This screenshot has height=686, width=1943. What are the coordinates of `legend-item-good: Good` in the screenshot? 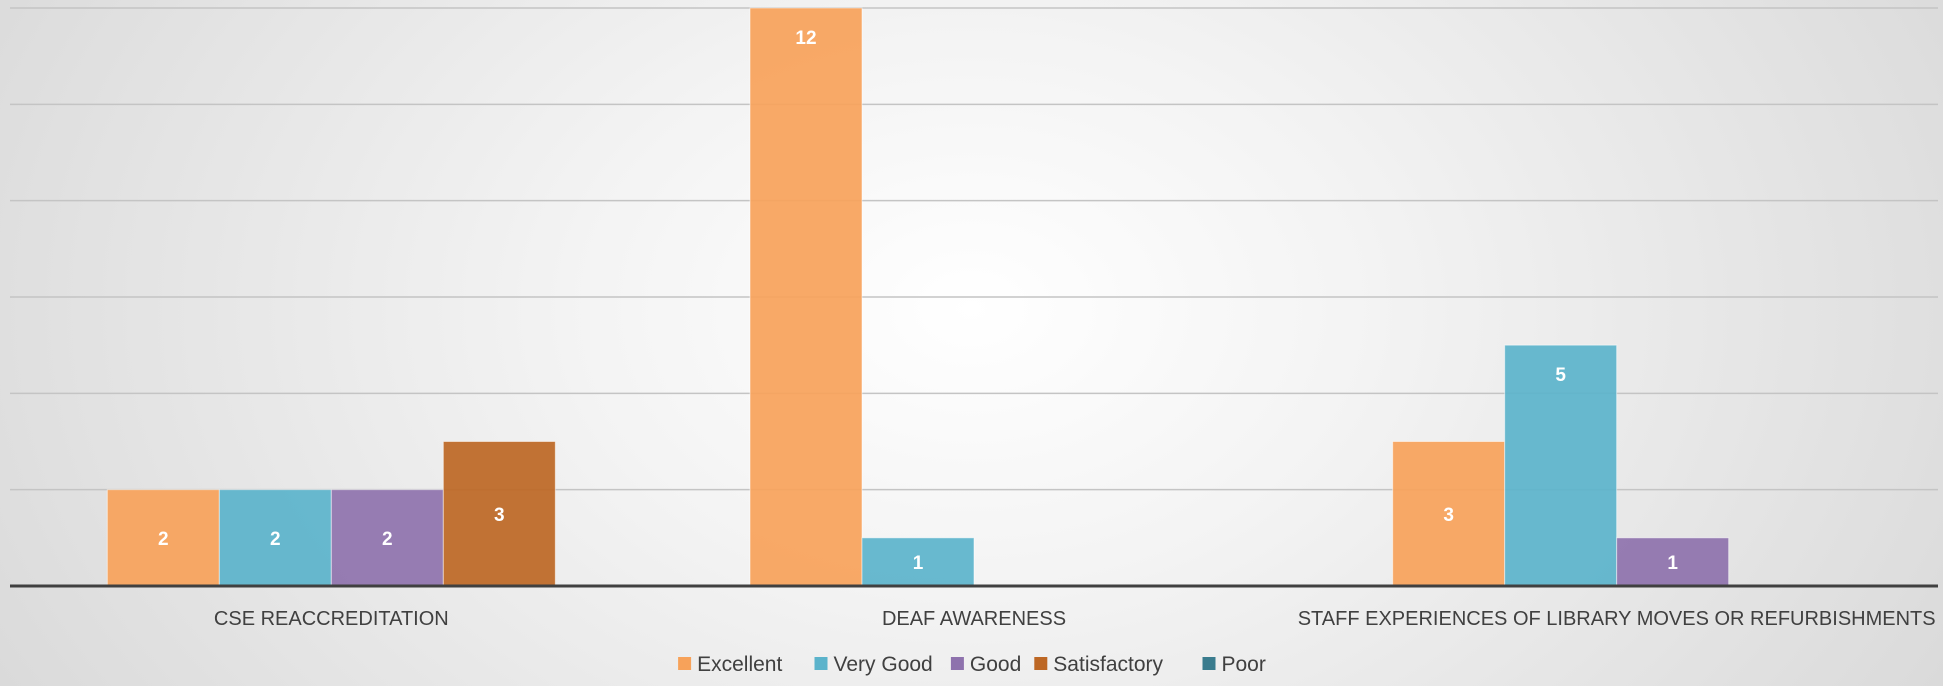 It's located at (985, 664).